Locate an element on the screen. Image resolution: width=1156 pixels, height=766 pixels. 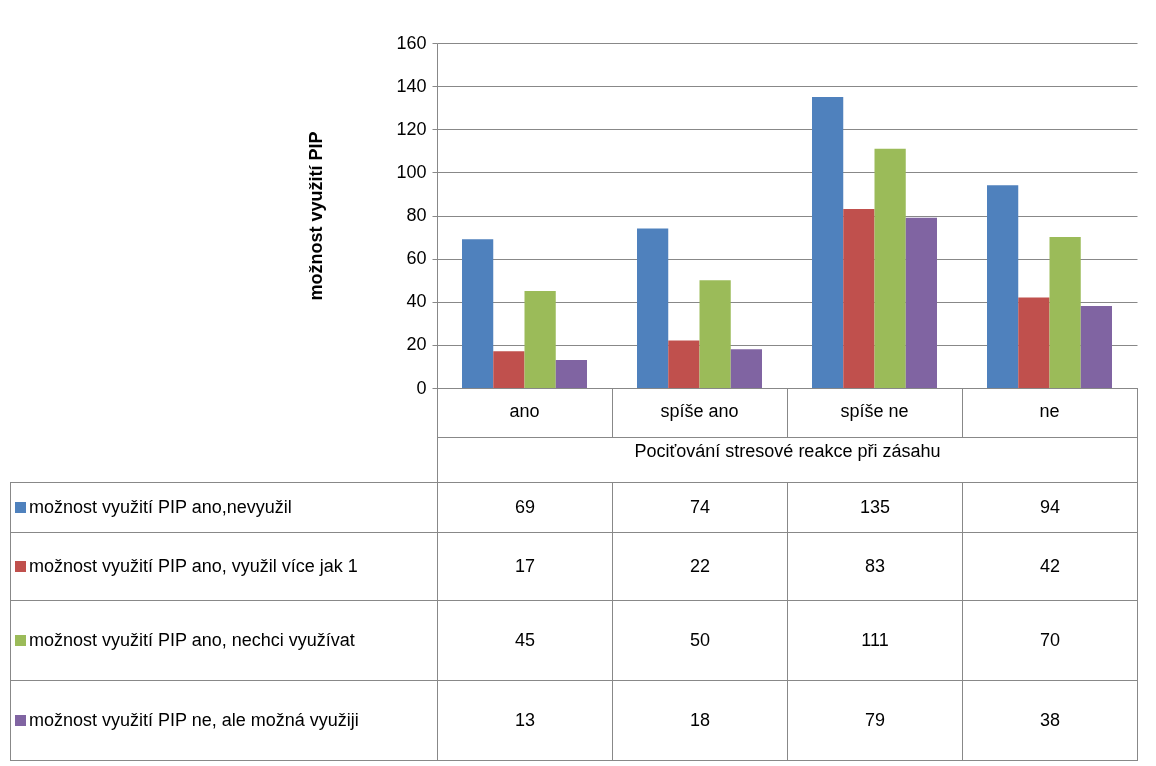
data-label: 18 is located at coordinates (700, 720).